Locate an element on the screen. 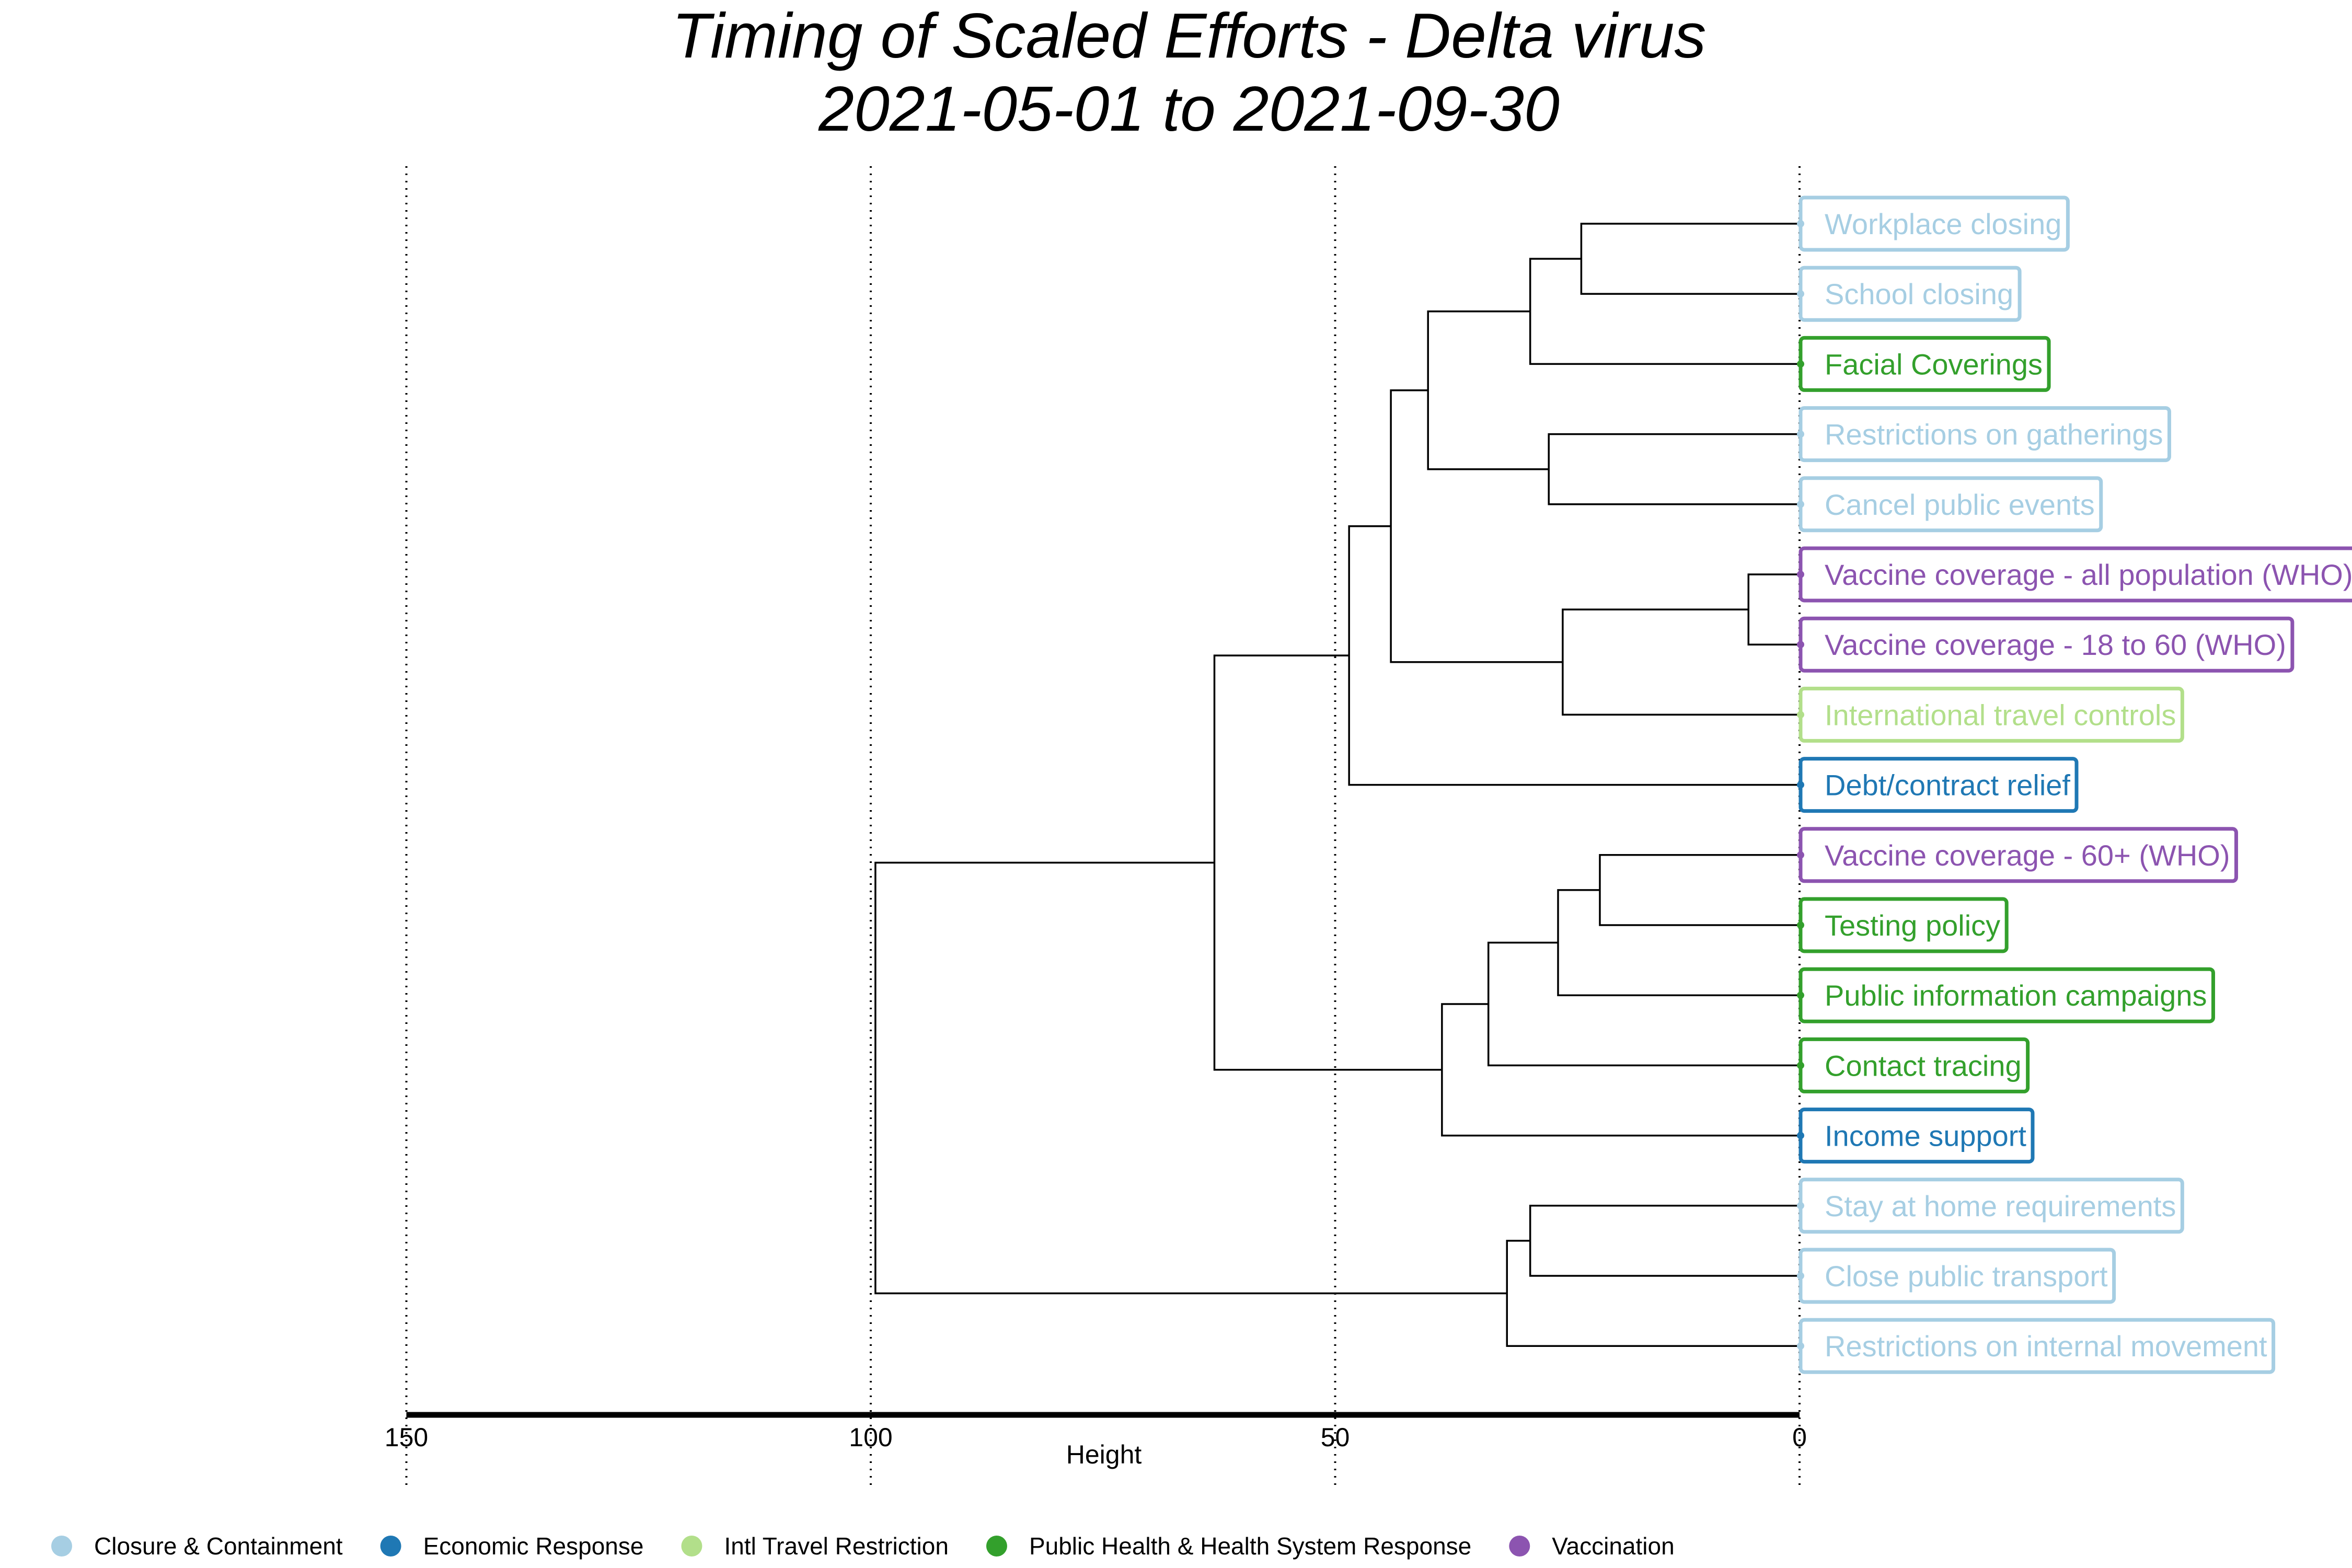 Image resolution: width=2352 pixels, height=1568 pixels. leaf-label: Cancel public events is located at coordinates (1950, 504).